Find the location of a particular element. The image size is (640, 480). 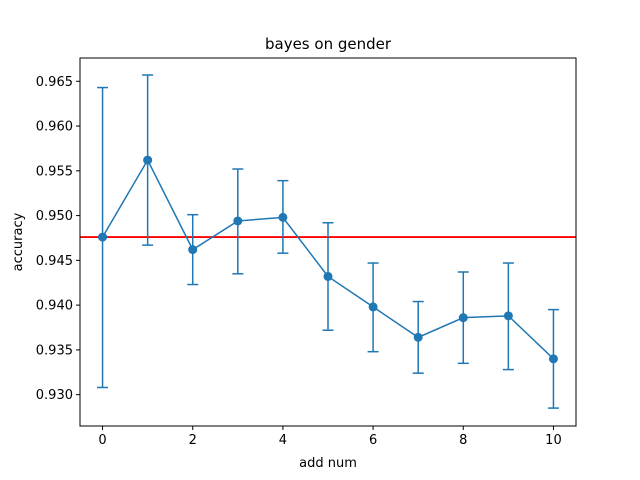

x-tick-label: 8 is located at coordinates (463, 440).